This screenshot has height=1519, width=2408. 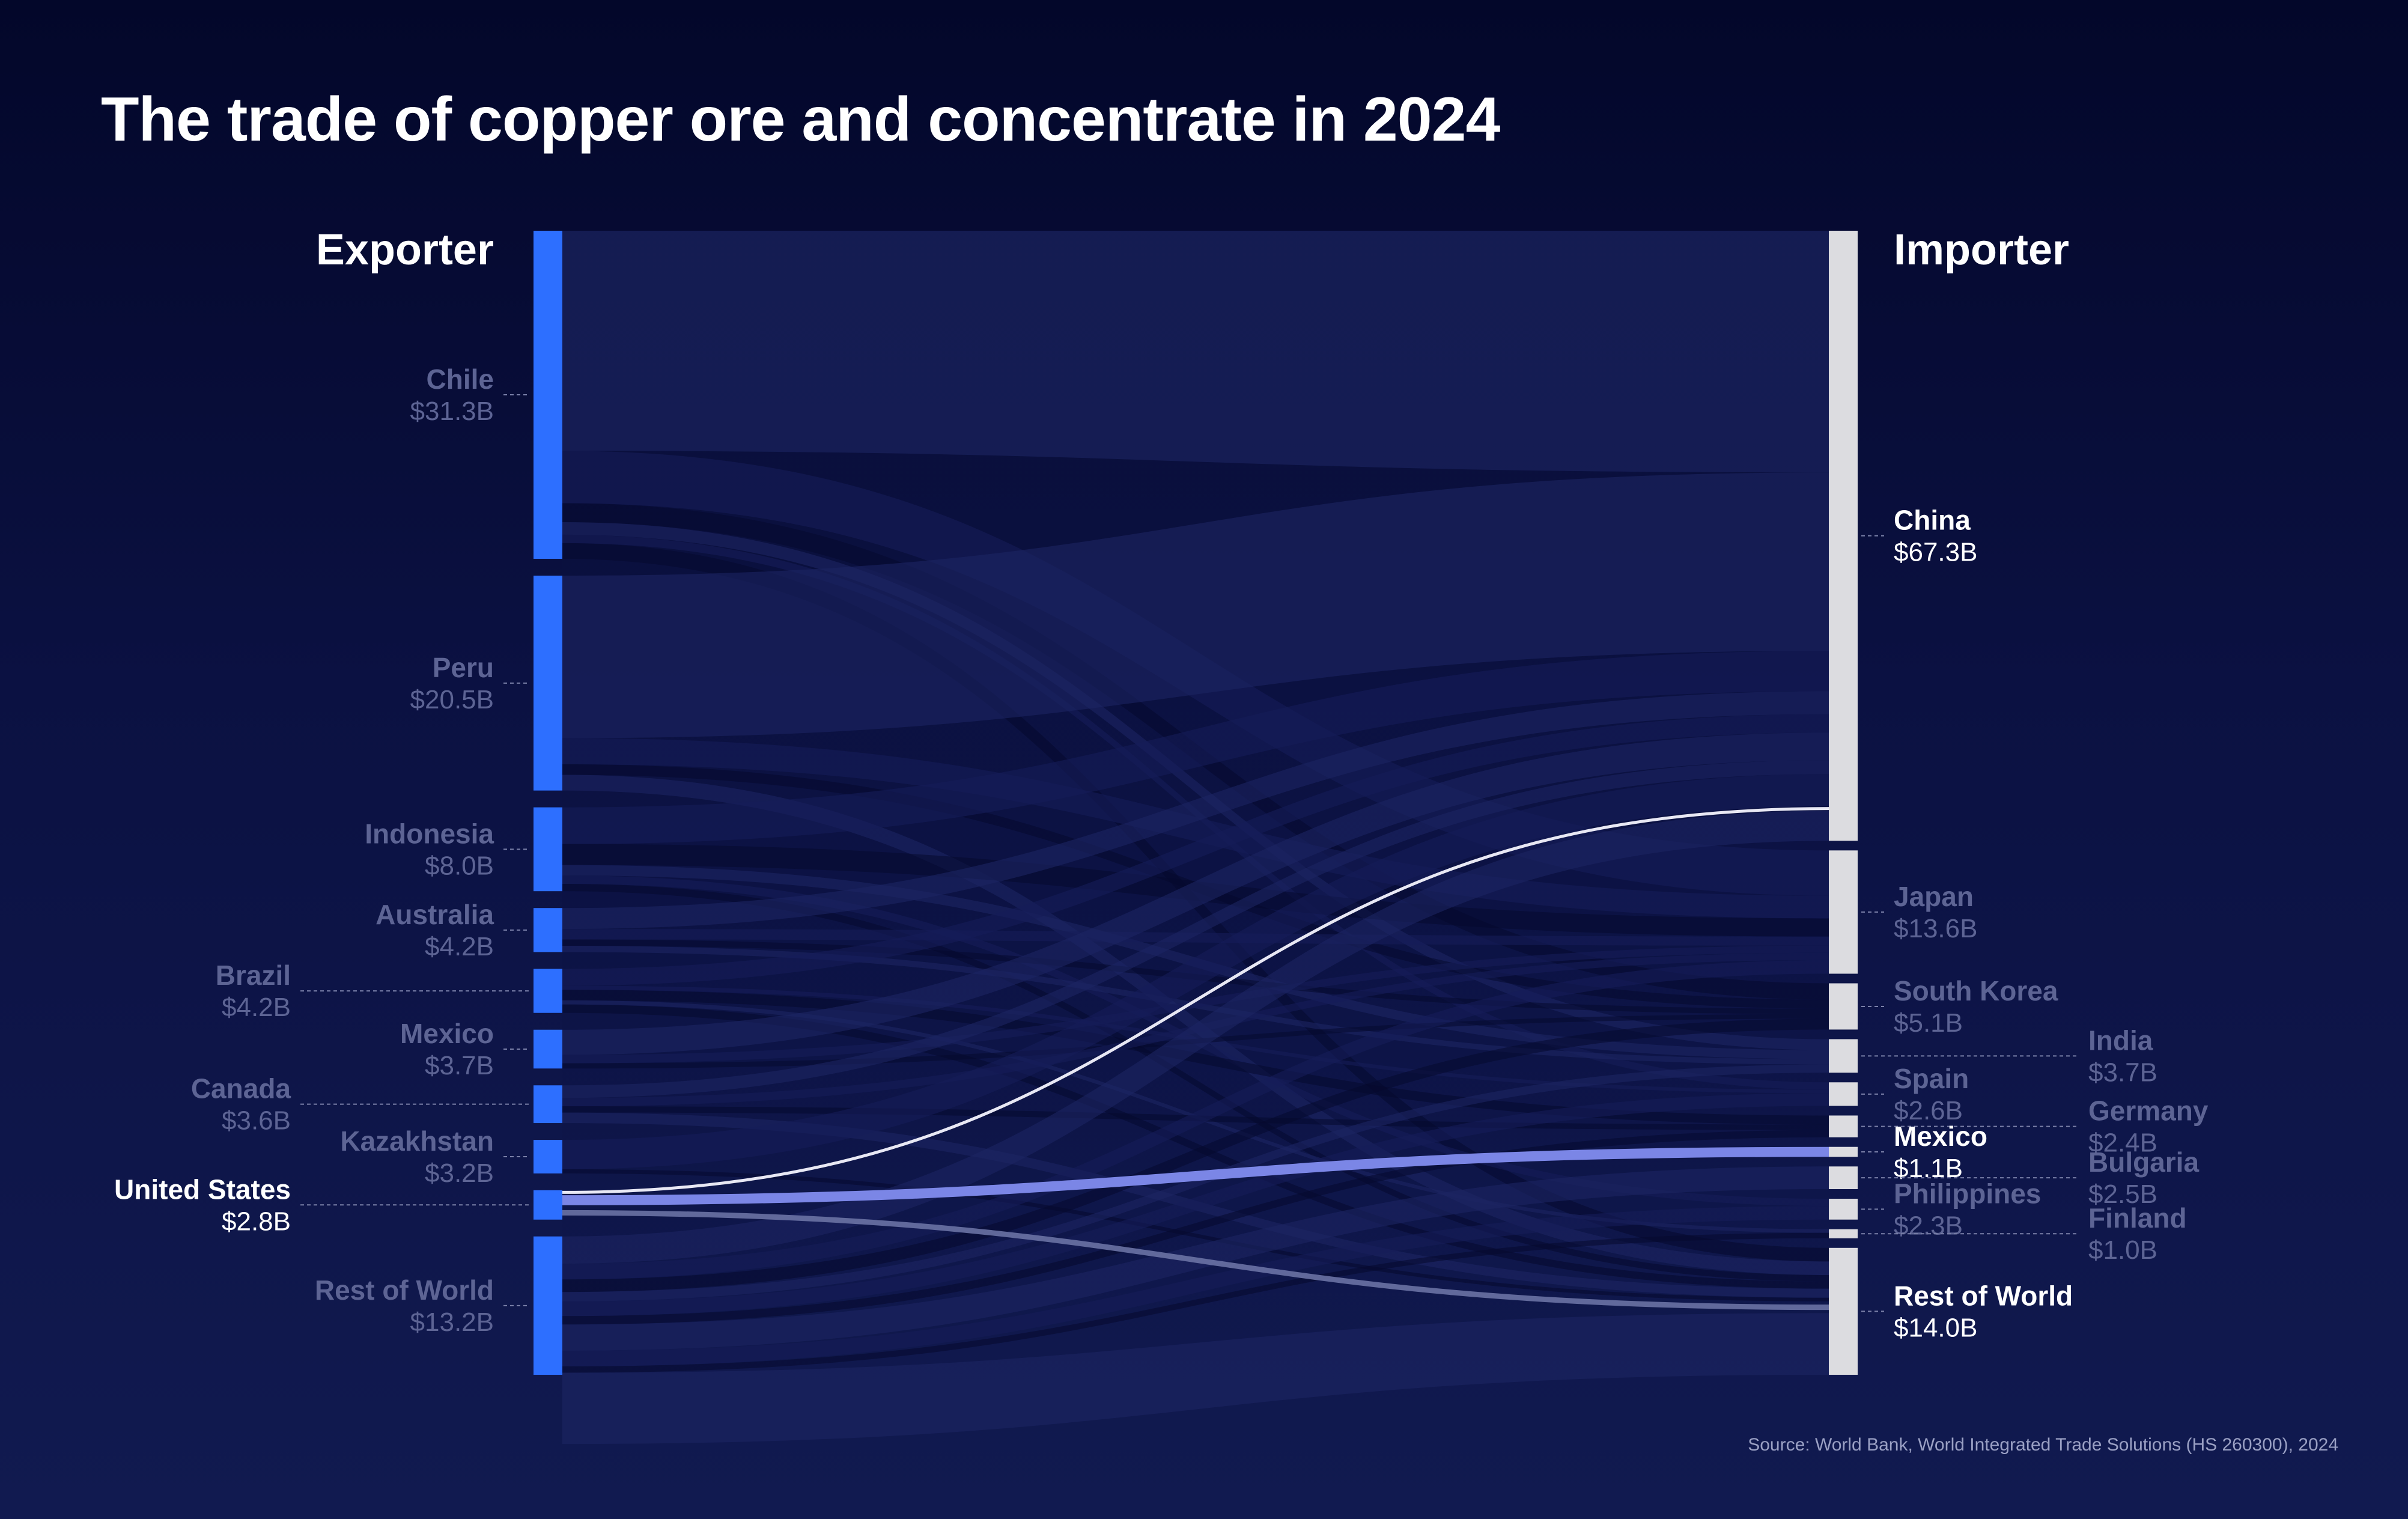 I want to click on importer-value-finland: $1.0B, so click(x=2122, y=1250).